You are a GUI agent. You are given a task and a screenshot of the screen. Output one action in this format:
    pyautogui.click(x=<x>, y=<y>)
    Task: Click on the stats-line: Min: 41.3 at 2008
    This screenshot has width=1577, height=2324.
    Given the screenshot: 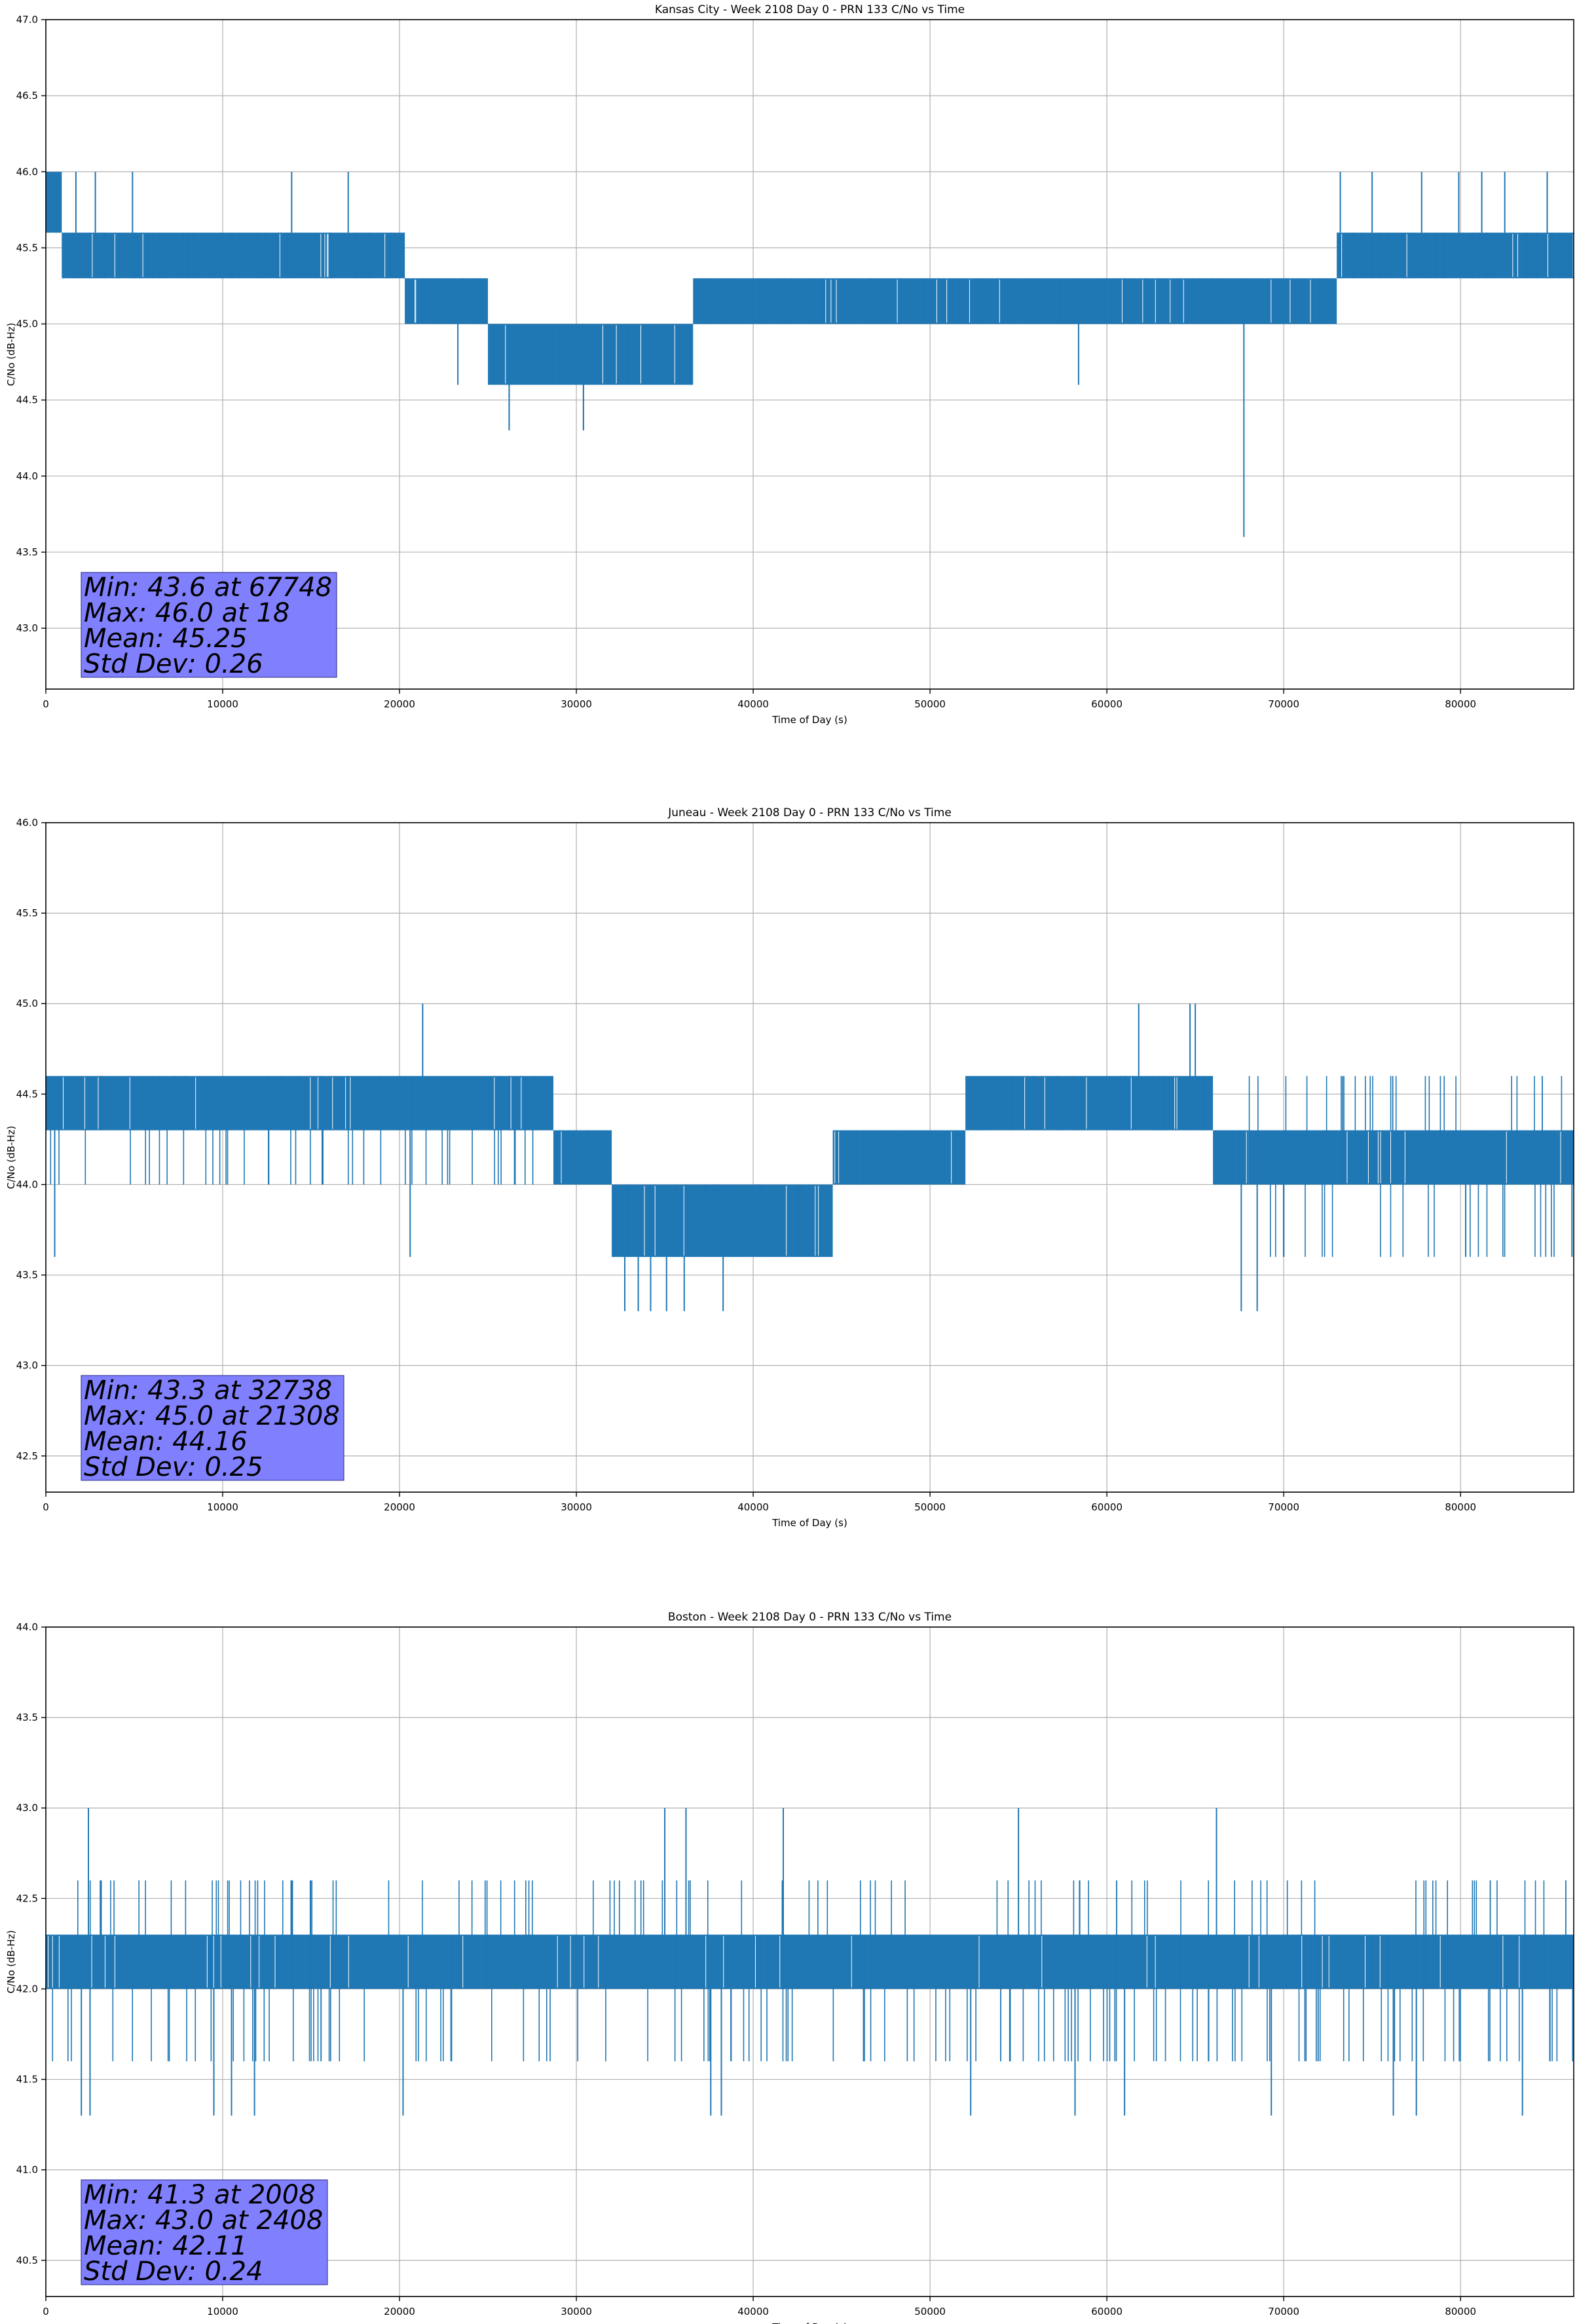 What is the action you would take?
    pyautogui.click(x=200, y=2195)
    